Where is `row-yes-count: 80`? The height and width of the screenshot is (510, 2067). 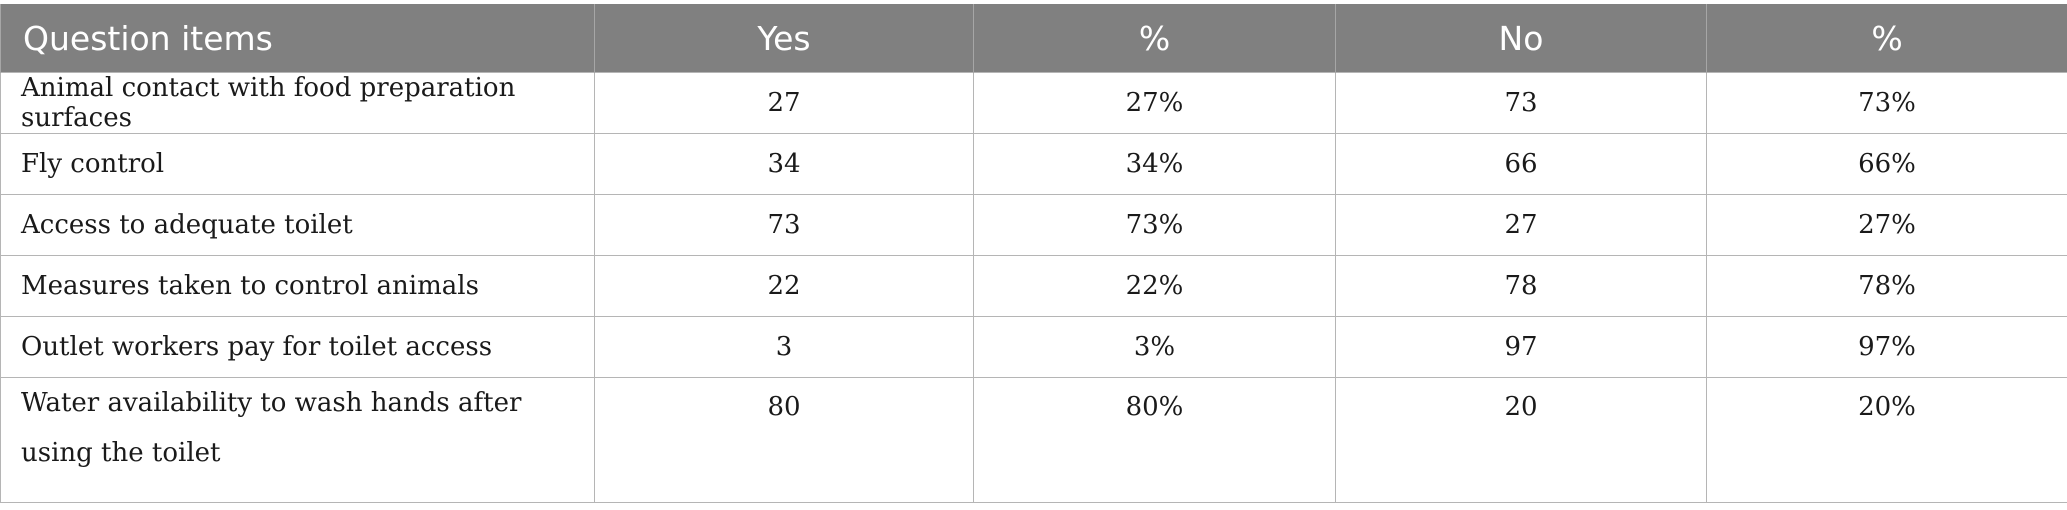 row-yes-count: 80 is located at coordinates (784, 440).